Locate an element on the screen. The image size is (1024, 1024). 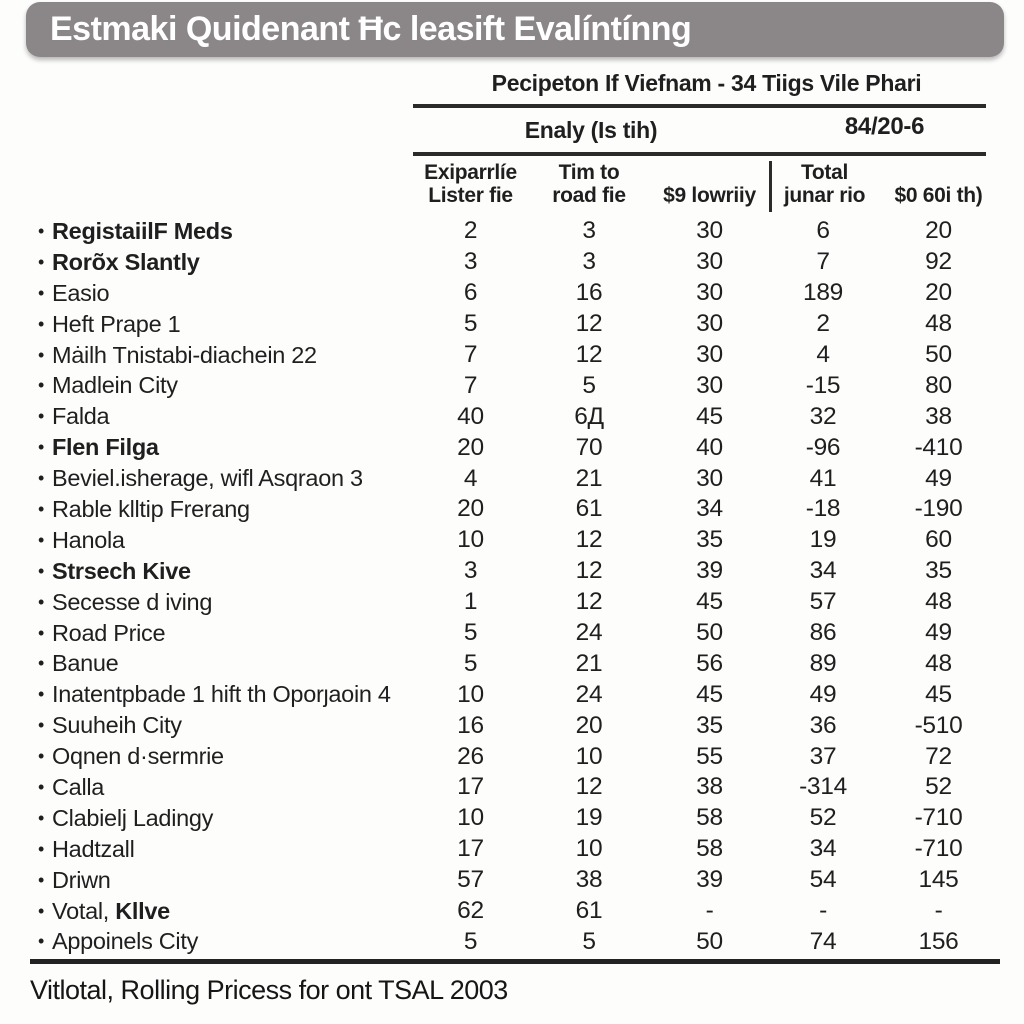
title-banner: Estmaki Quidenant Ħc leasift Evalíntínng is located at coordinates (515, 29).